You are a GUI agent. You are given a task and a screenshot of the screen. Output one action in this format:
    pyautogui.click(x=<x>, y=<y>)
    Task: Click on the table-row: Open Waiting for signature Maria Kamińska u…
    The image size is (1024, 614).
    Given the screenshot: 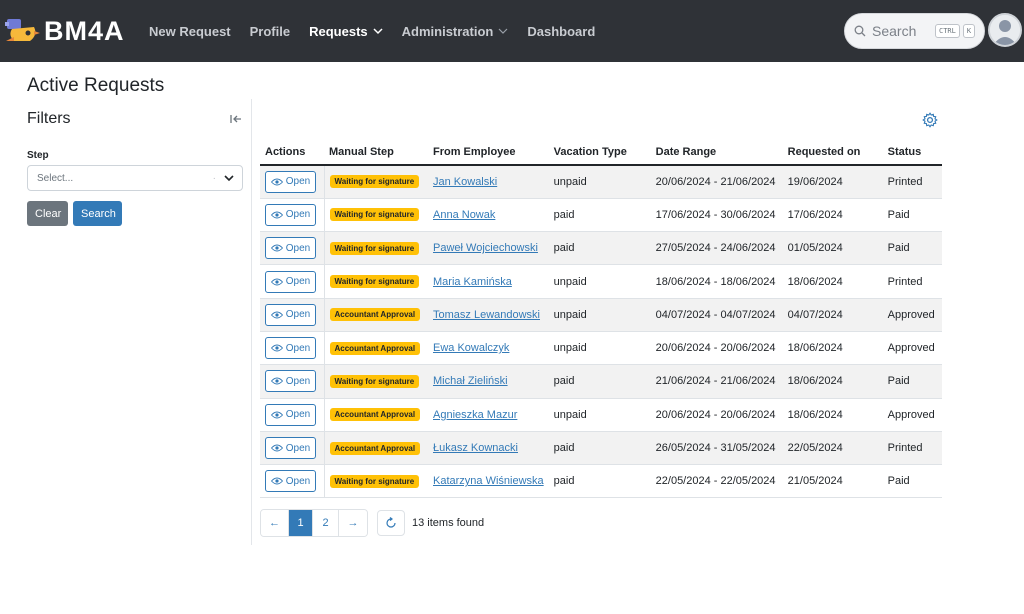 What is the action you would take?
    pyautogui.click(x=601, y=281)
    